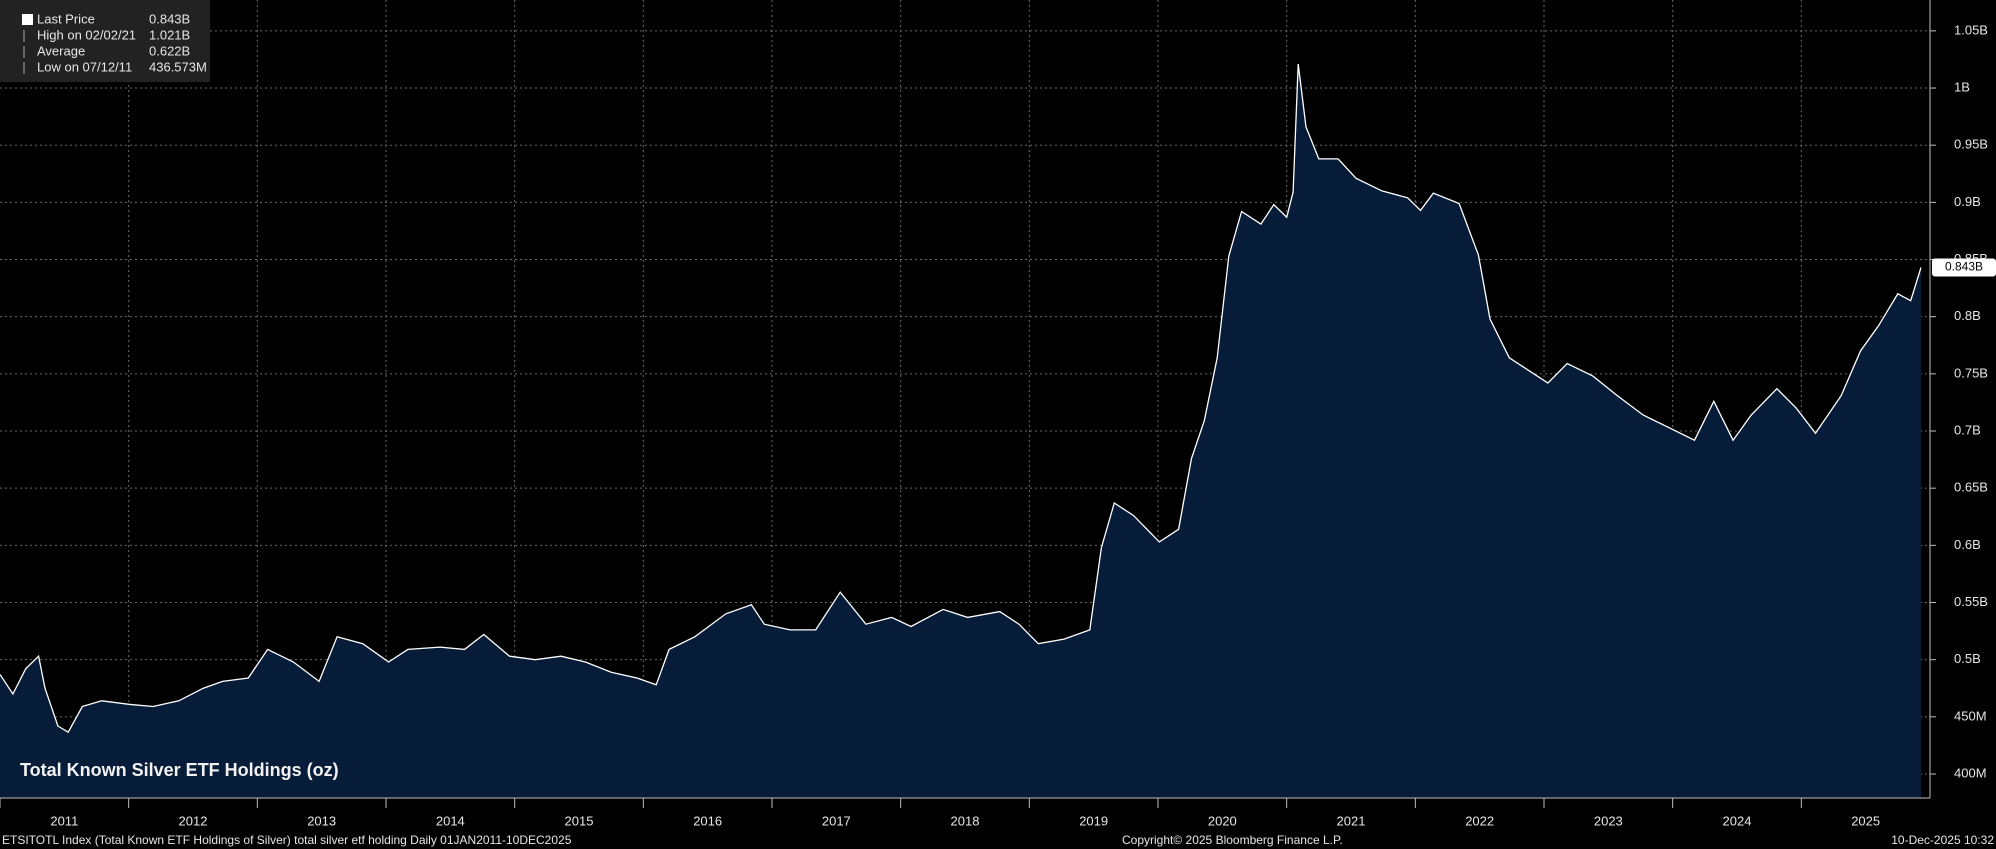 The height and width of the screenshot is (849, 1996). I want to click on x-tick-label: 2011, so click(64, 820).